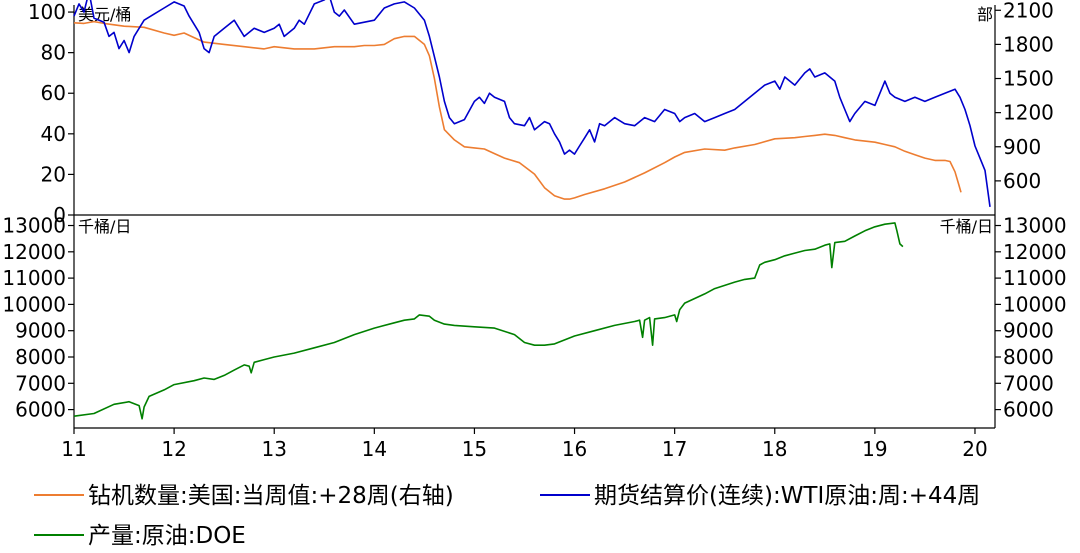  Describe the element at coordinates (40, 410) in the screenshot. I see `bottom-left-tick-label-6000: 6000` at that location.